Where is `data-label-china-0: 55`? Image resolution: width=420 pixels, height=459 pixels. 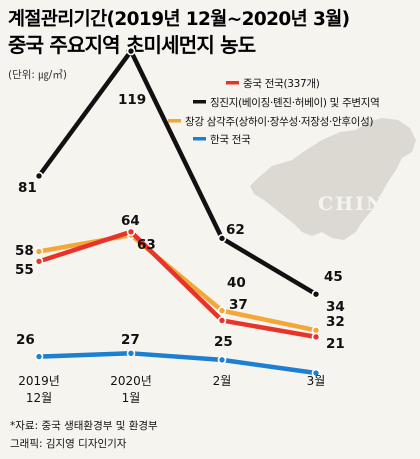 data-label-china-0: 55 is located at coordinates (24, 270).